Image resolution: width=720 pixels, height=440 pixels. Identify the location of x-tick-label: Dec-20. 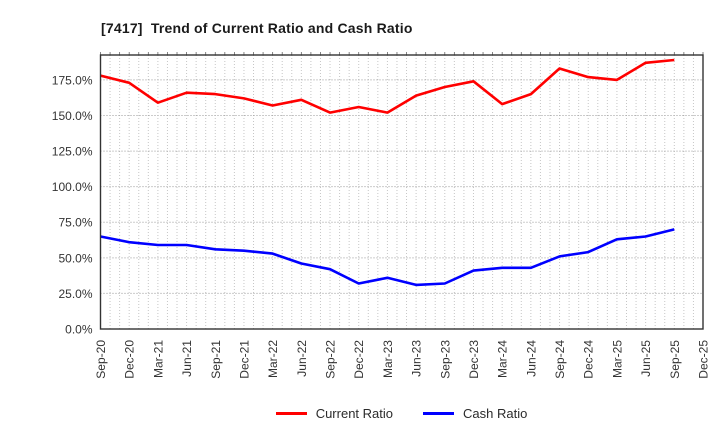
(130, 359).